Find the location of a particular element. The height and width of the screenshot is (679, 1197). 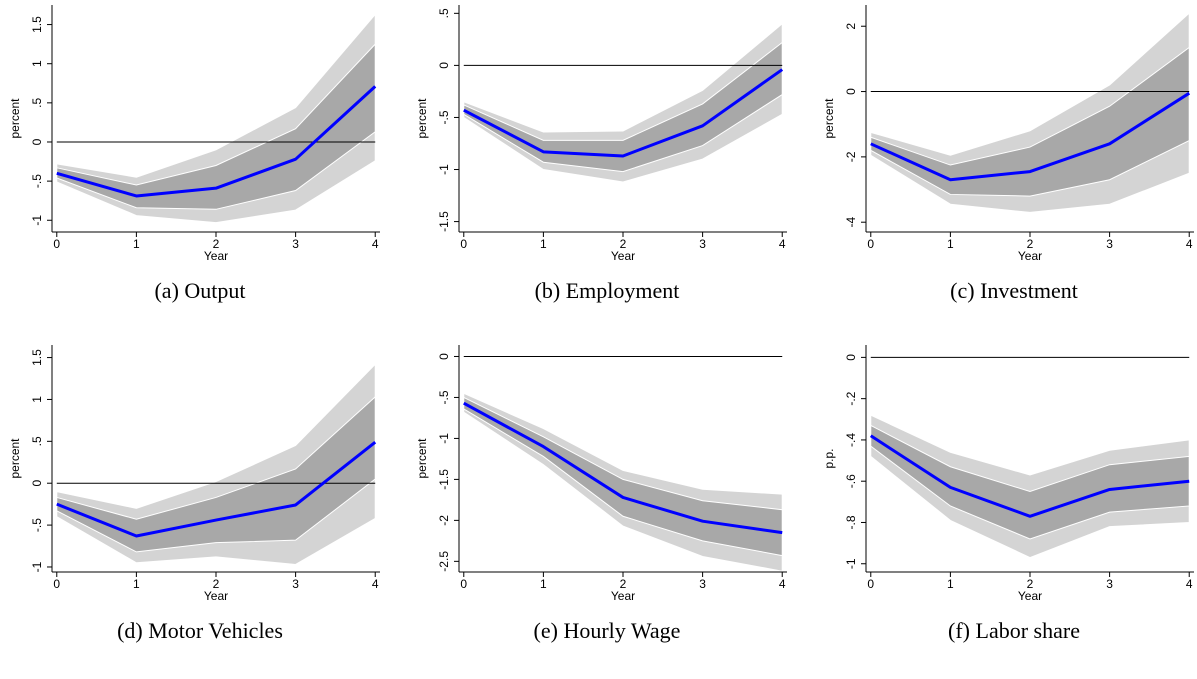

caption: (f) Labor share is located at coordinates (1014, 630).